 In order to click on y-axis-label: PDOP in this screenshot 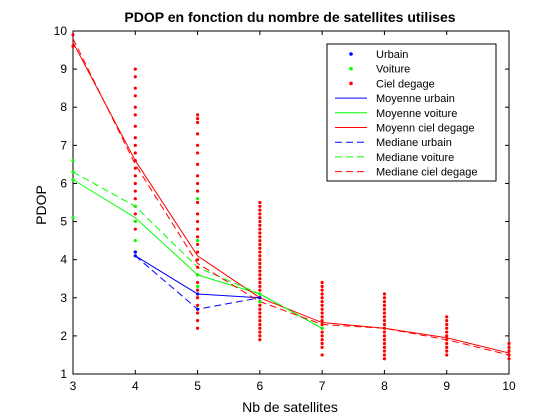, I will do `click(41, 205)`.